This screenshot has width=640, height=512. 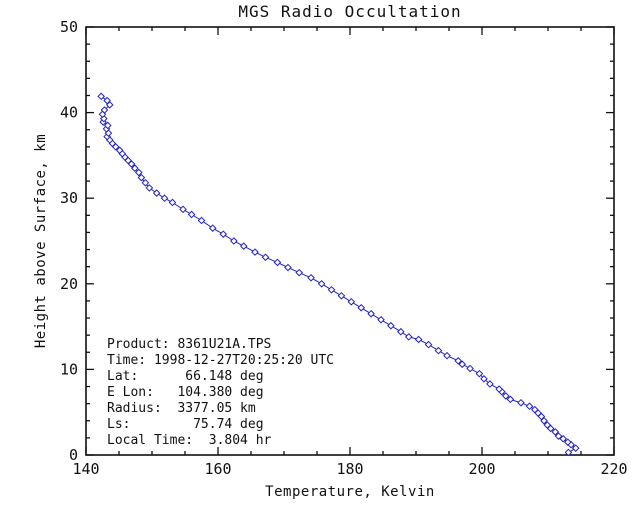 I want to click on x-tick-label: 180, so click(x=349, y=469).